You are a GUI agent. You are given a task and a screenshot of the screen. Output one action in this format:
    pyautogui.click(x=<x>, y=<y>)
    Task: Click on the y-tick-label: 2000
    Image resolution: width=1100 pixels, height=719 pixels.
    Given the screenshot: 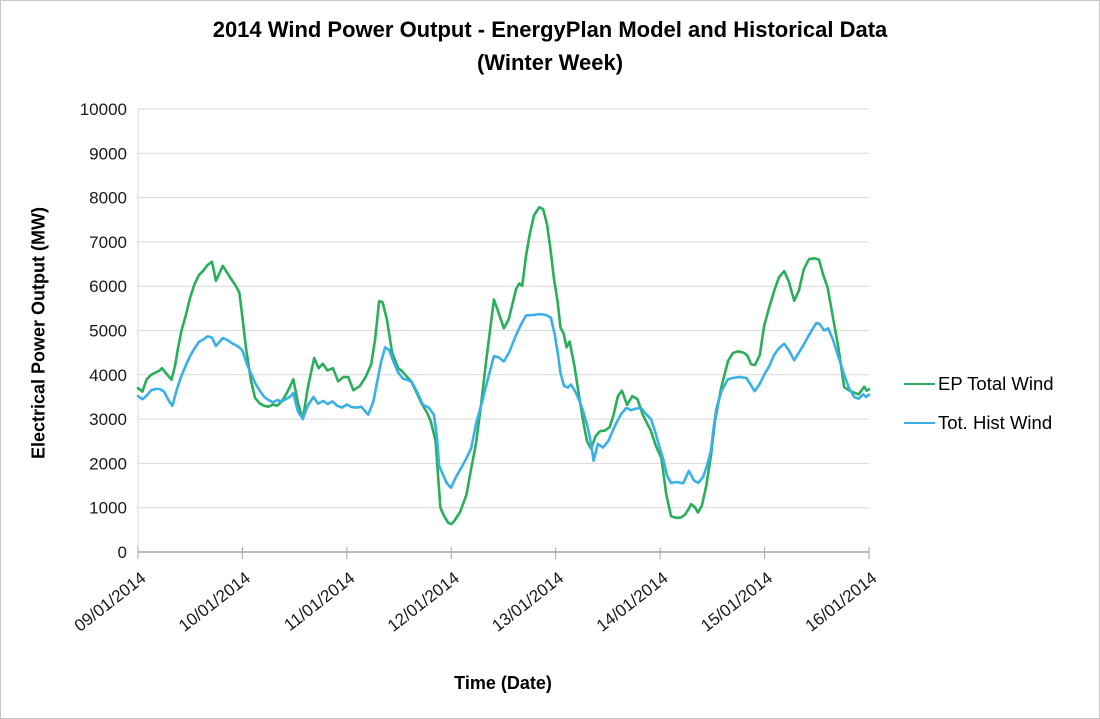 What is the action you would take?
    pyautogui.click(x=108, y=463)
    